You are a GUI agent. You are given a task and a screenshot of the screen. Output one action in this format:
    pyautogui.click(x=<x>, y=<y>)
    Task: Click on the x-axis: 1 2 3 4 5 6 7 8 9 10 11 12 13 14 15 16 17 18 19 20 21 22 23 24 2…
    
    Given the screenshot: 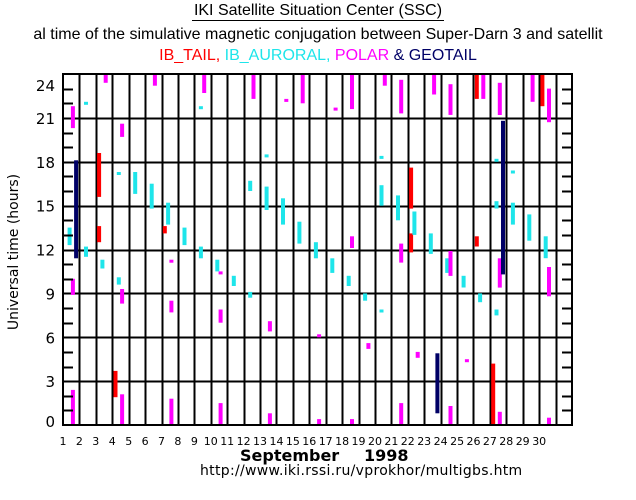 What is the action you would take?
    pyautogui.click(x=303, y=441)
    